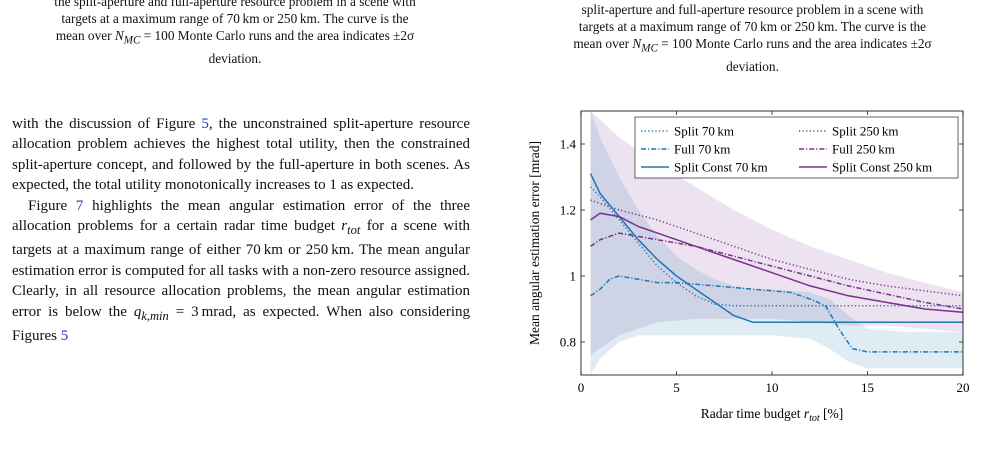 This screenshot has height=463, width=993. Describe the element at coordinates (568, 144) in the screenshot. I see `y-tick-label: 1.4` at that location.